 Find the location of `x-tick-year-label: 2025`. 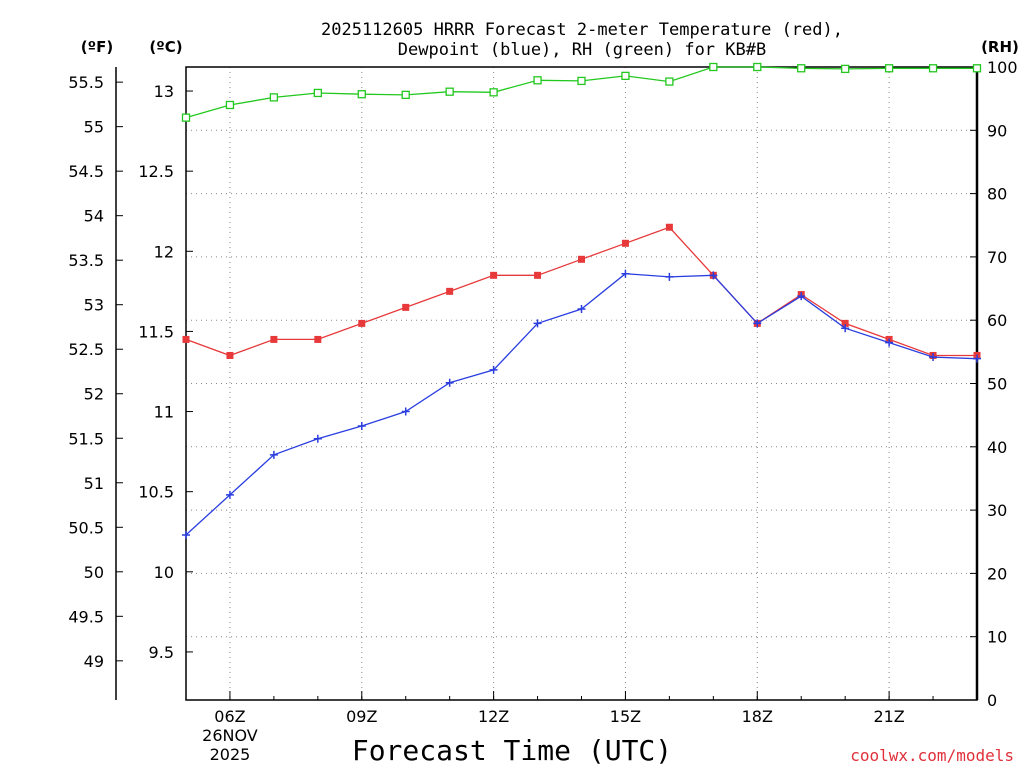

x-tick-year-label: 2025 is located at coordinates (230, 754).